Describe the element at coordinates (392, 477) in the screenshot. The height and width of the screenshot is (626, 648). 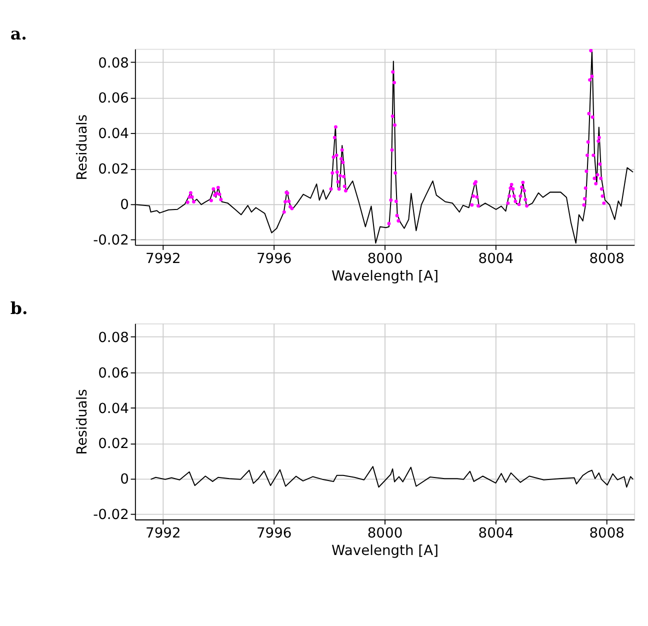
I see `line-series` at that location.